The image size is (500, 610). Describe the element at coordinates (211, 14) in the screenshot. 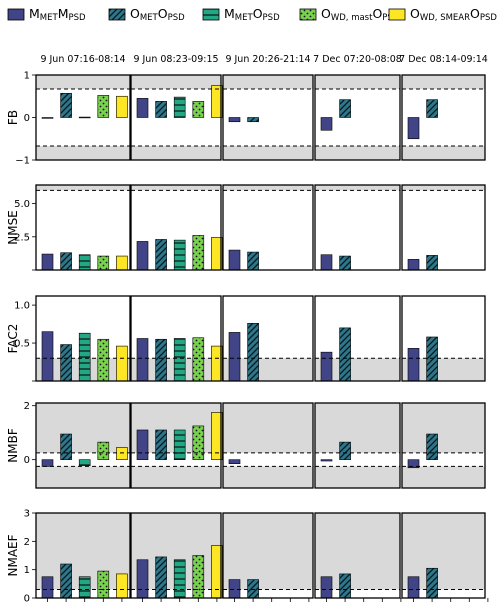

I see `legend-swatch` at that location.